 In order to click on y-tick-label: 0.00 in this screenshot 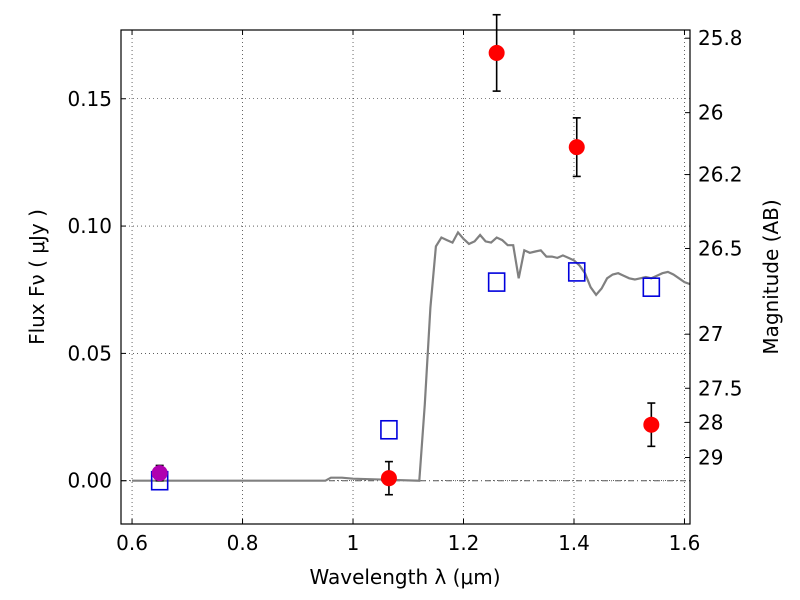, I will do `click(89, 481)`.